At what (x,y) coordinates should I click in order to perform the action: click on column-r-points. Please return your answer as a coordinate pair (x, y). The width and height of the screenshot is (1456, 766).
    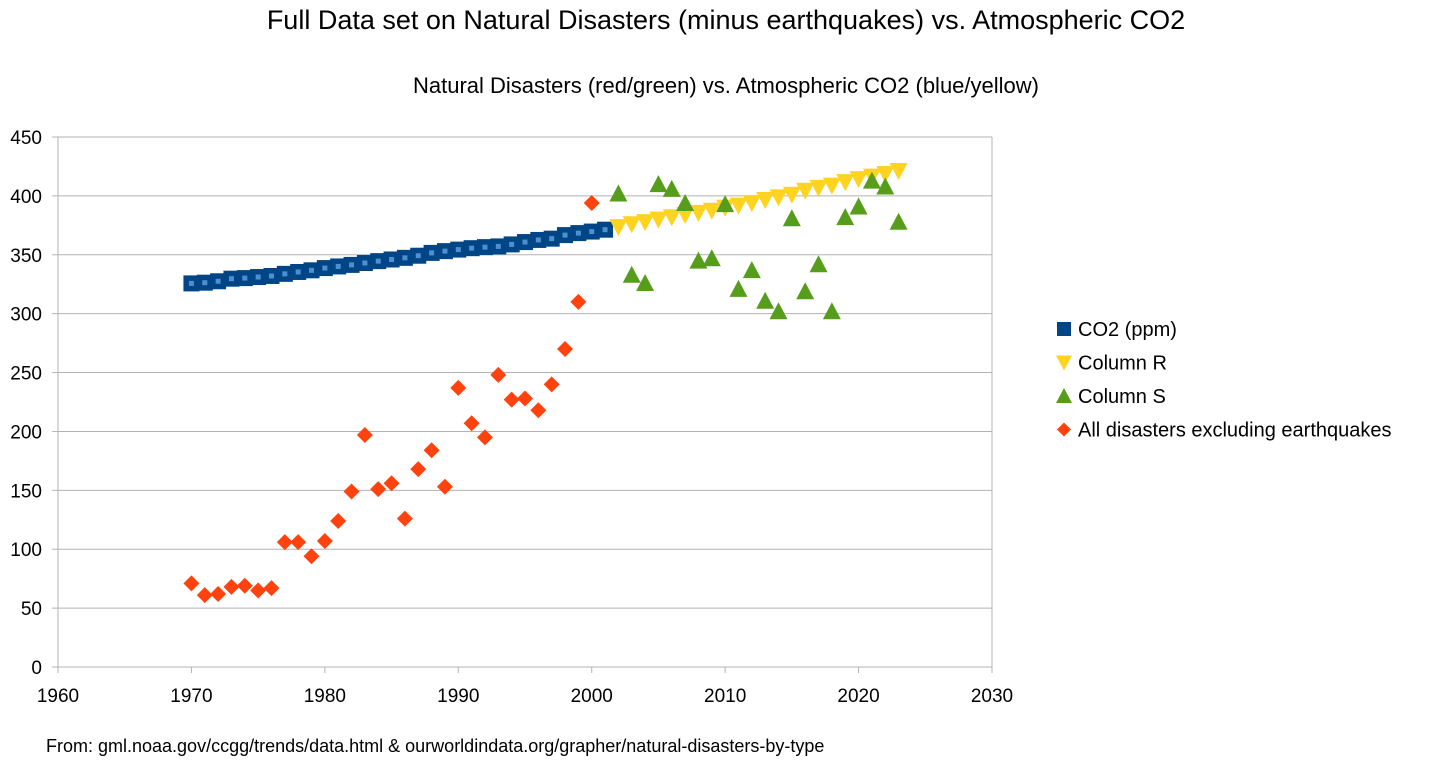
    Looking at the image, I should click on (758, 200).